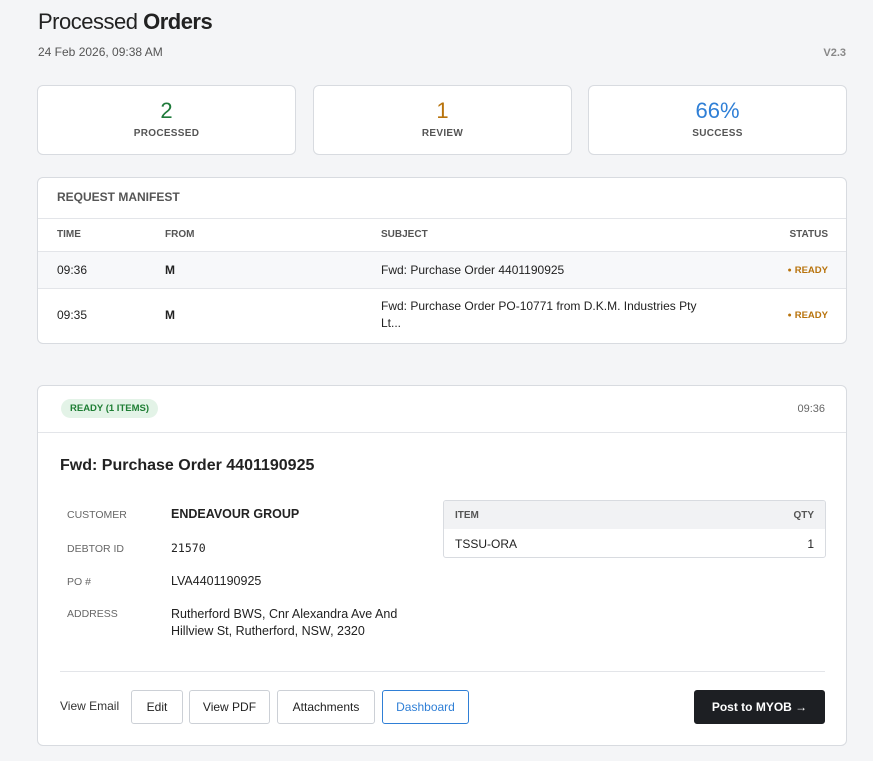 The width and height of the screenshot is (873, 761). What do you see at coordinates (187, 465) in the screenshot?
I see `order-subject: Fwd: Purchase Order 4401190925` at bounding box center [187, 465].